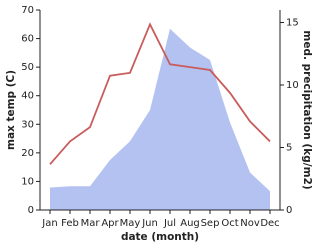  I want to click on y2-tick-label: 10, so click(292, 85).